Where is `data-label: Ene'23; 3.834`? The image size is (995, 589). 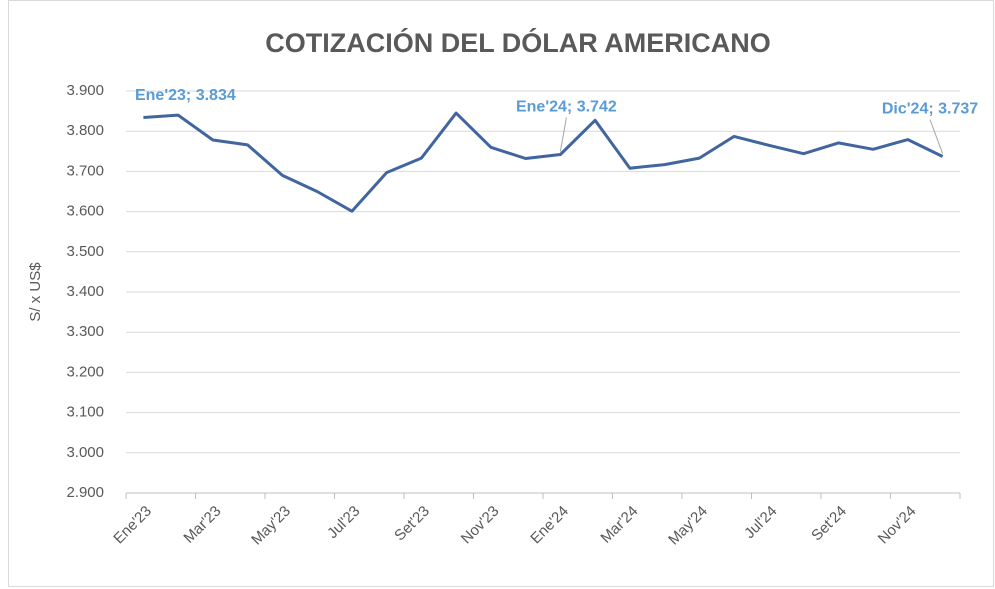
data-label: Ene'23; 3.834 is located at coordinates (185, 95).